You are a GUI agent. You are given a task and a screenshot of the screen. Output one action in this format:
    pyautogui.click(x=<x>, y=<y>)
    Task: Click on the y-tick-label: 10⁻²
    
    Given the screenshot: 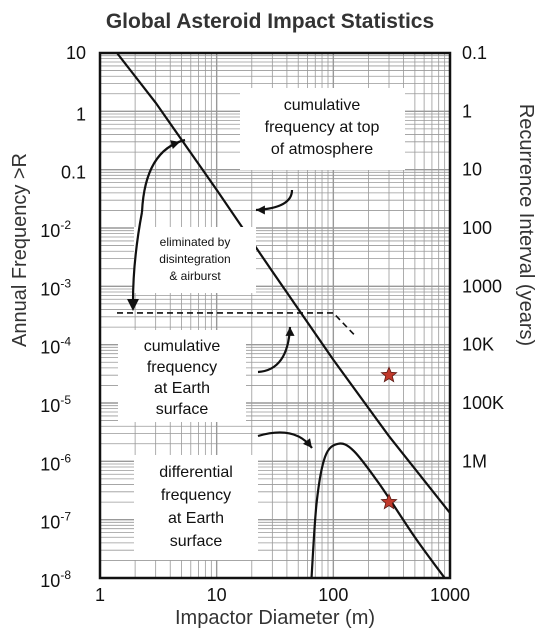 What is the action you would take?
    pyautogui.click(x=55, y=229)
    